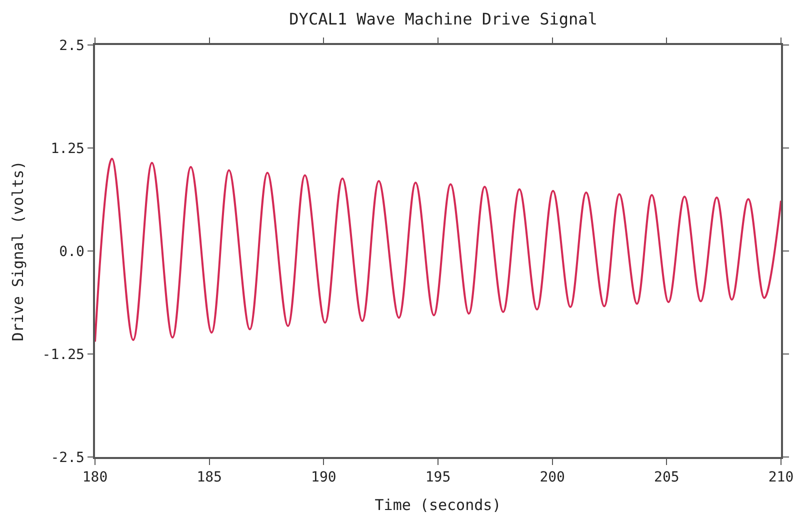 The width and height of the screenshot is (806, 523). What do you see at coordinates (323, 478) in the screenshot?
I see `x-tick-label: 190` at bounding box center [323, 478].